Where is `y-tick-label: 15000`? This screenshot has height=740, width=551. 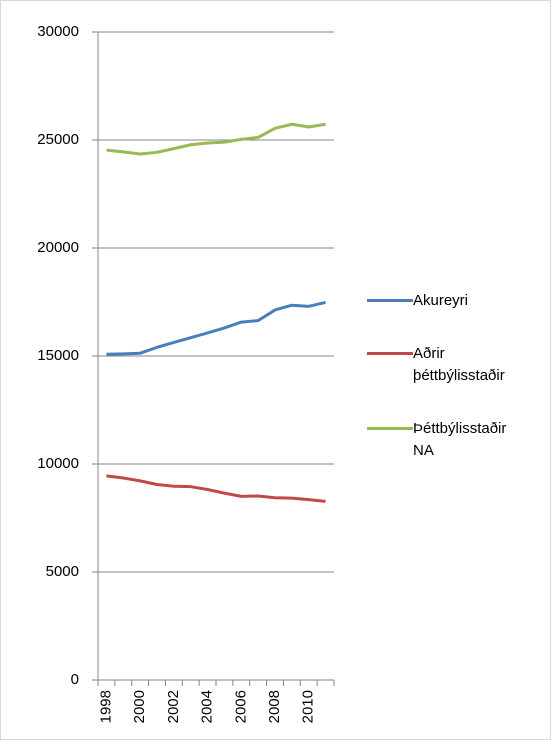
y-tick-label: 15000 is located at coordinates (58, 355).